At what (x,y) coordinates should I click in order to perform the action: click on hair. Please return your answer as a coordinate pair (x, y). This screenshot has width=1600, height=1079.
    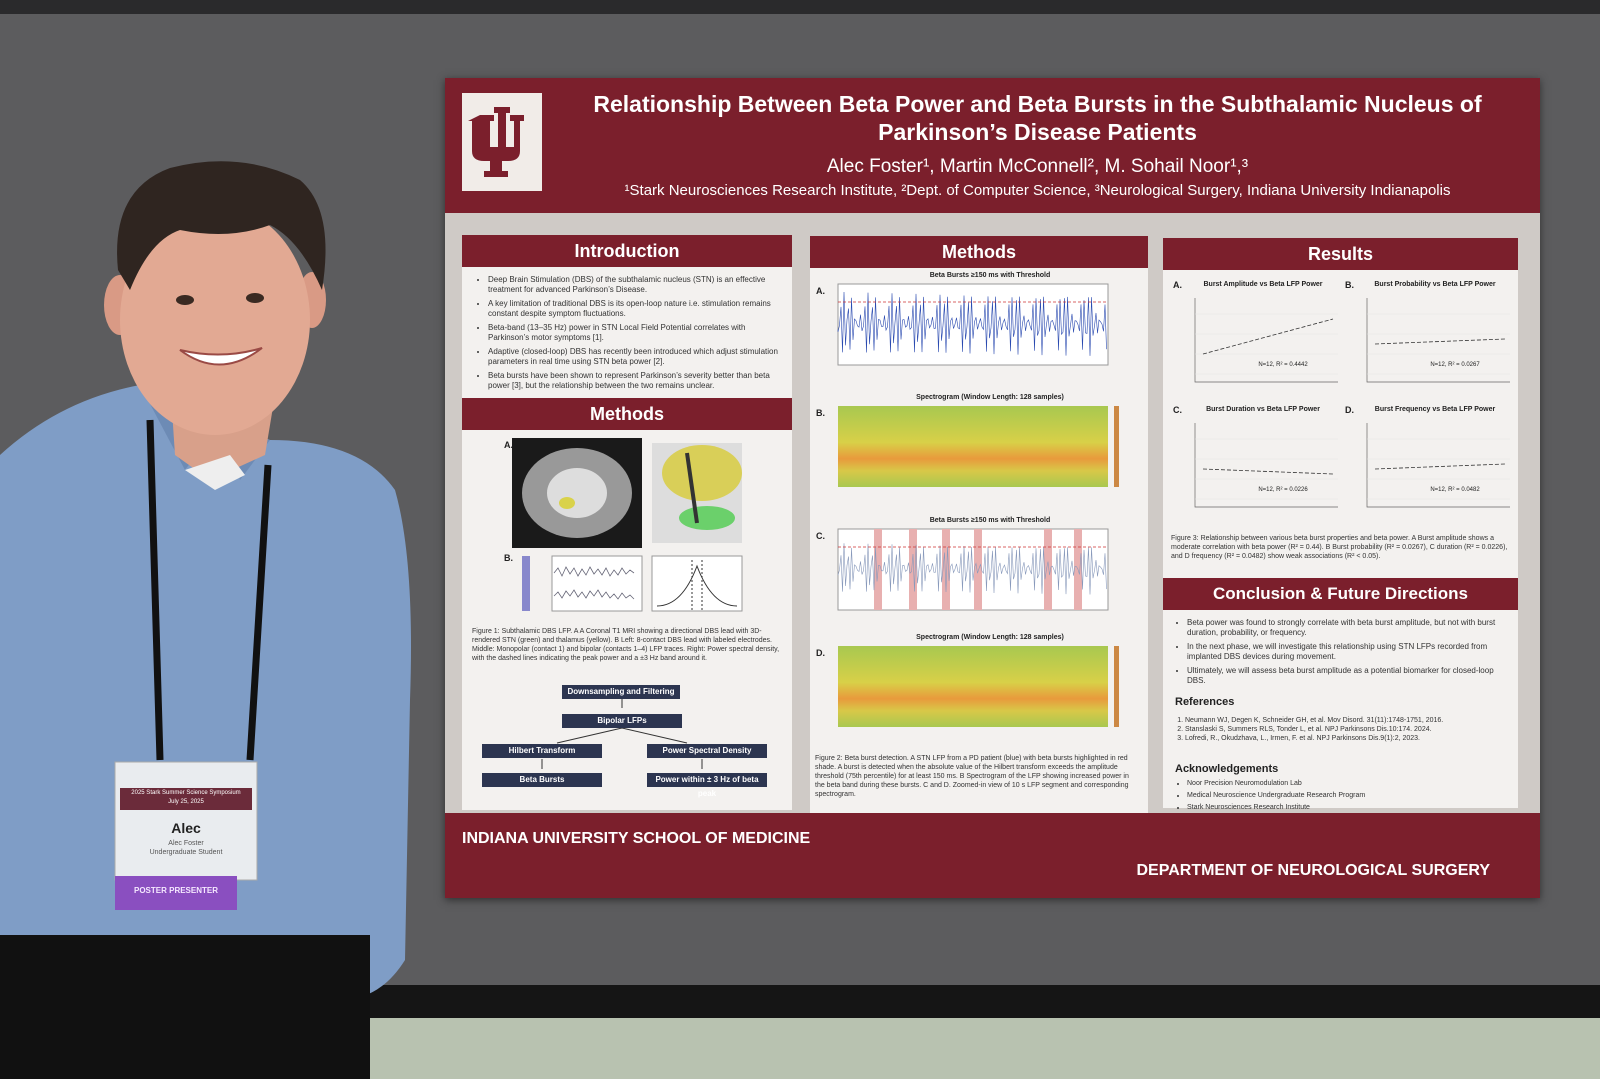
    Looking at the image, I should click on (221, 225).